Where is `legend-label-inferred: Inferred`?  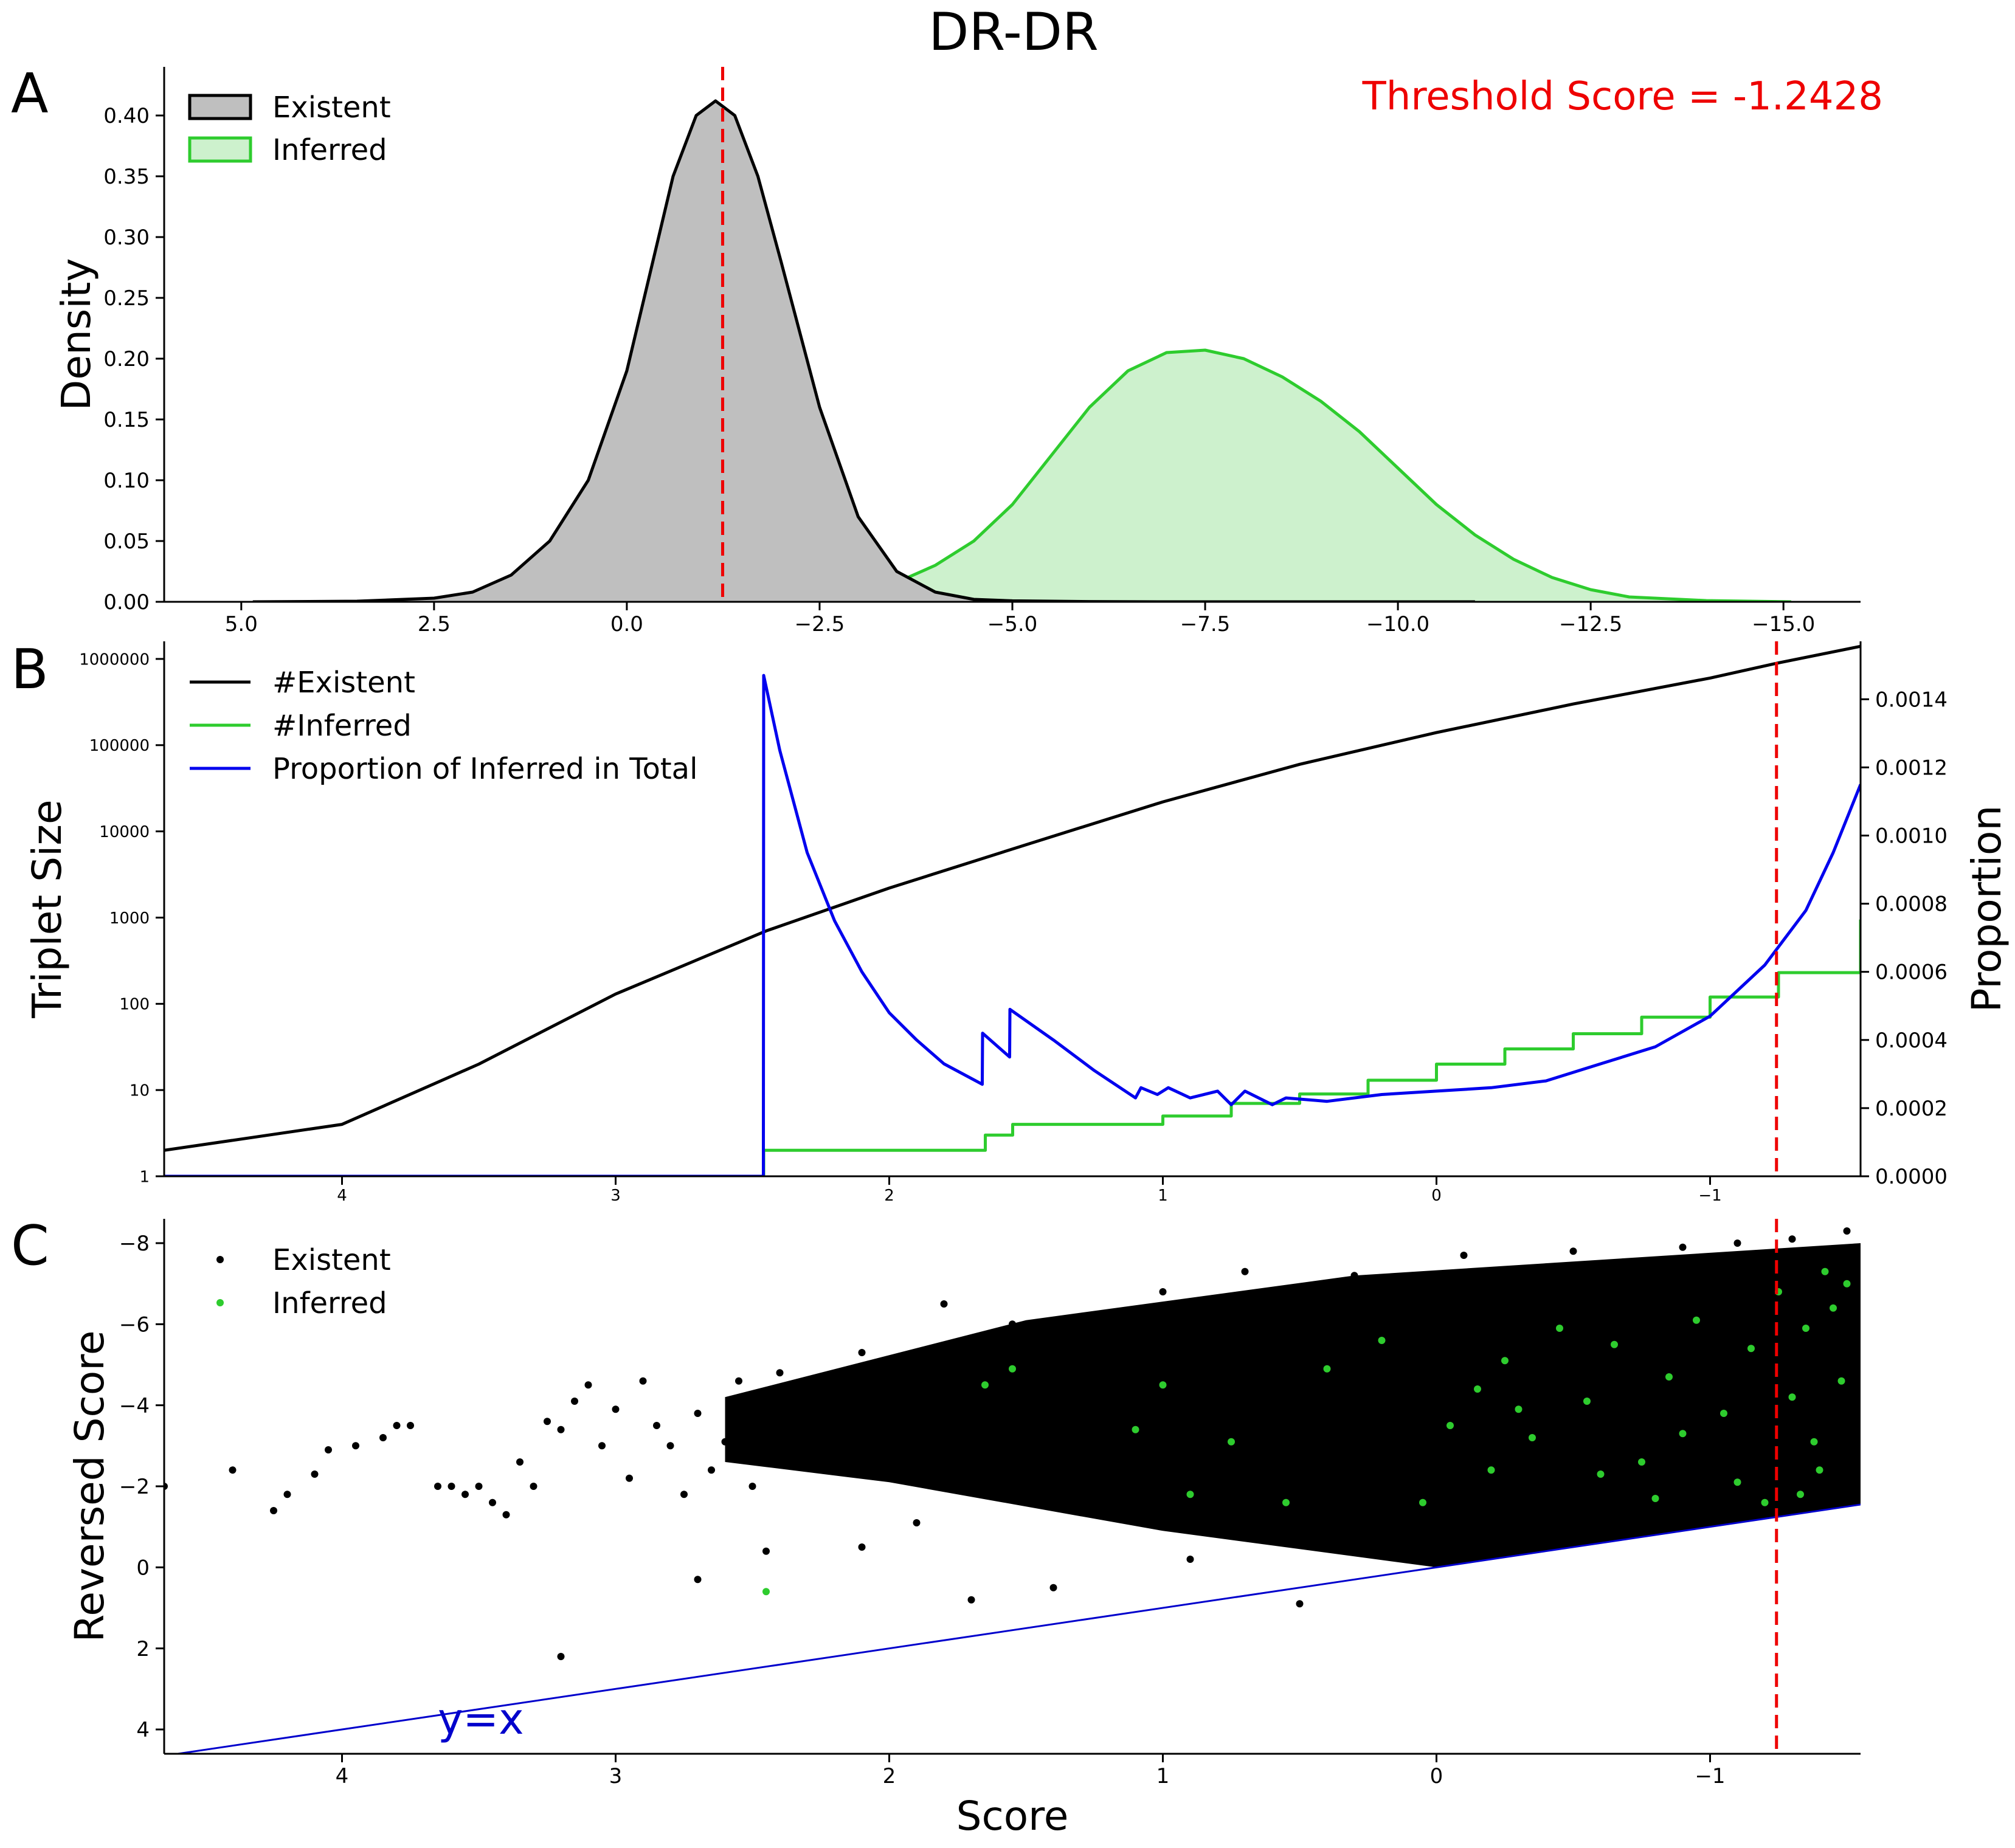
legend-label-inferred: Inferred is located at coordinates (329, 1303).